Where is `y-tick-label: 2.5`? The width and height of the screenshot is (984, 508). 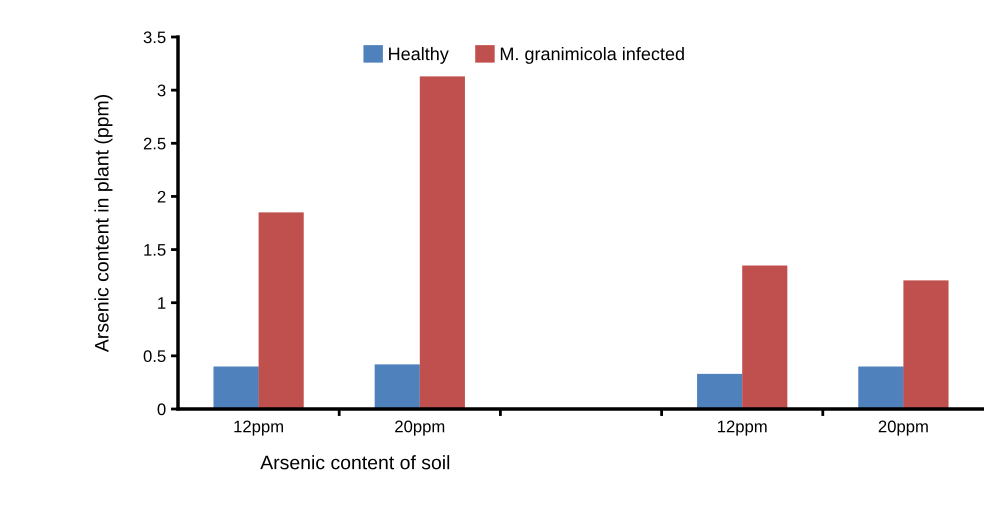
y-tick-label: 2.5 is located at coordinates (155, 144).